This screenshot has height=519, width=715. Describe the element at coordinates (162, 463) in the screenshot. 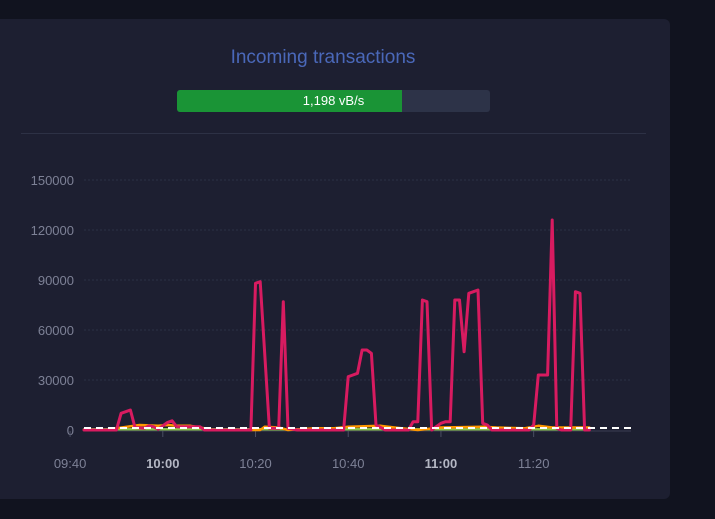

I see `x-tick-label: 10:00` at that location.